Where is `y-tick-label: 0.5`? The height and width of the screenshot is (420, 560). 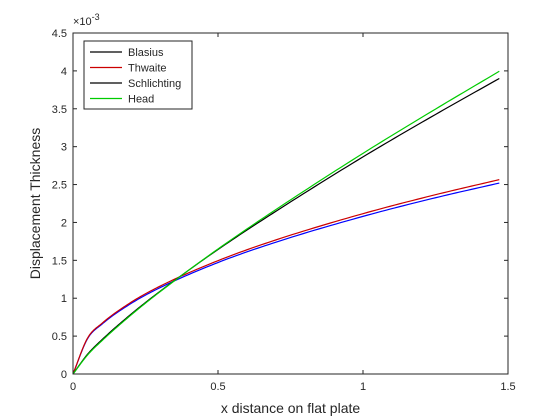
y-tick-label: 0.5 is located at coordinates (59, 337).